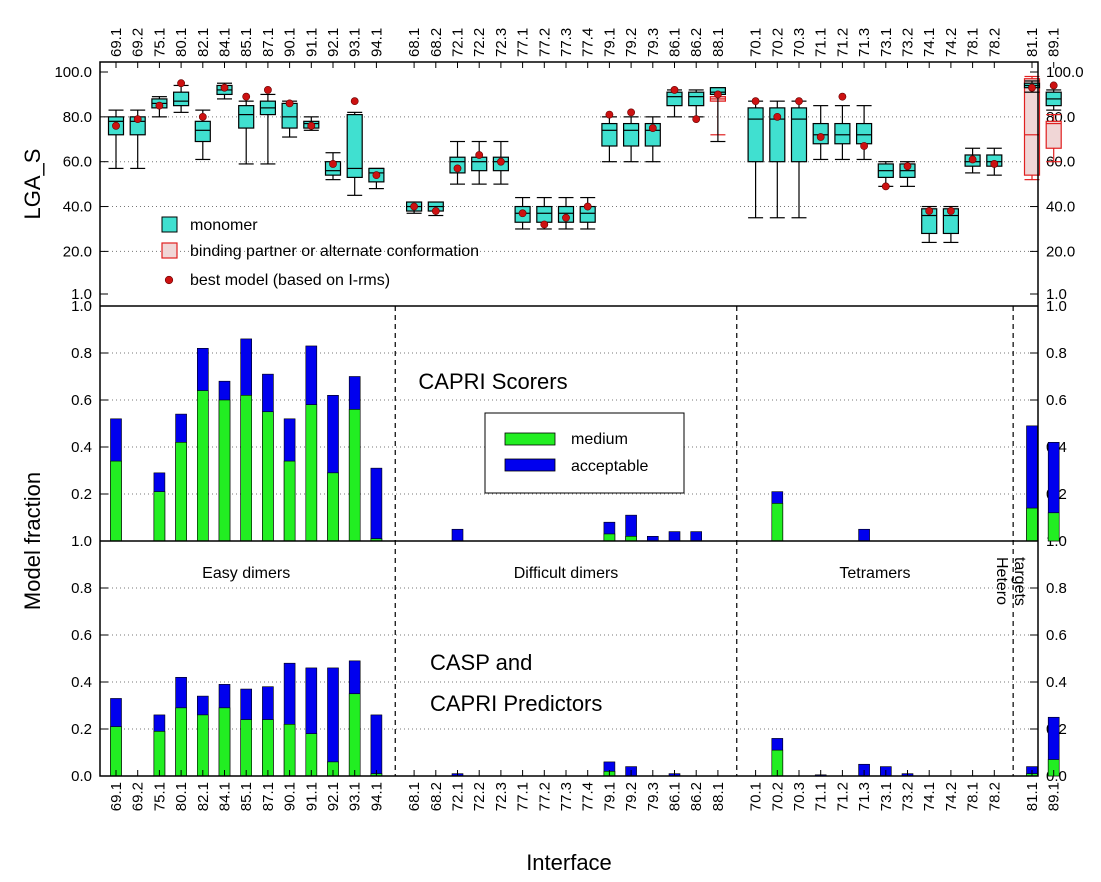  What do you see at coordinates (492, 381) in the screenshot?
I see `capri-scorers-title: CAPRI Scorers` at bounding box center [492, 381].